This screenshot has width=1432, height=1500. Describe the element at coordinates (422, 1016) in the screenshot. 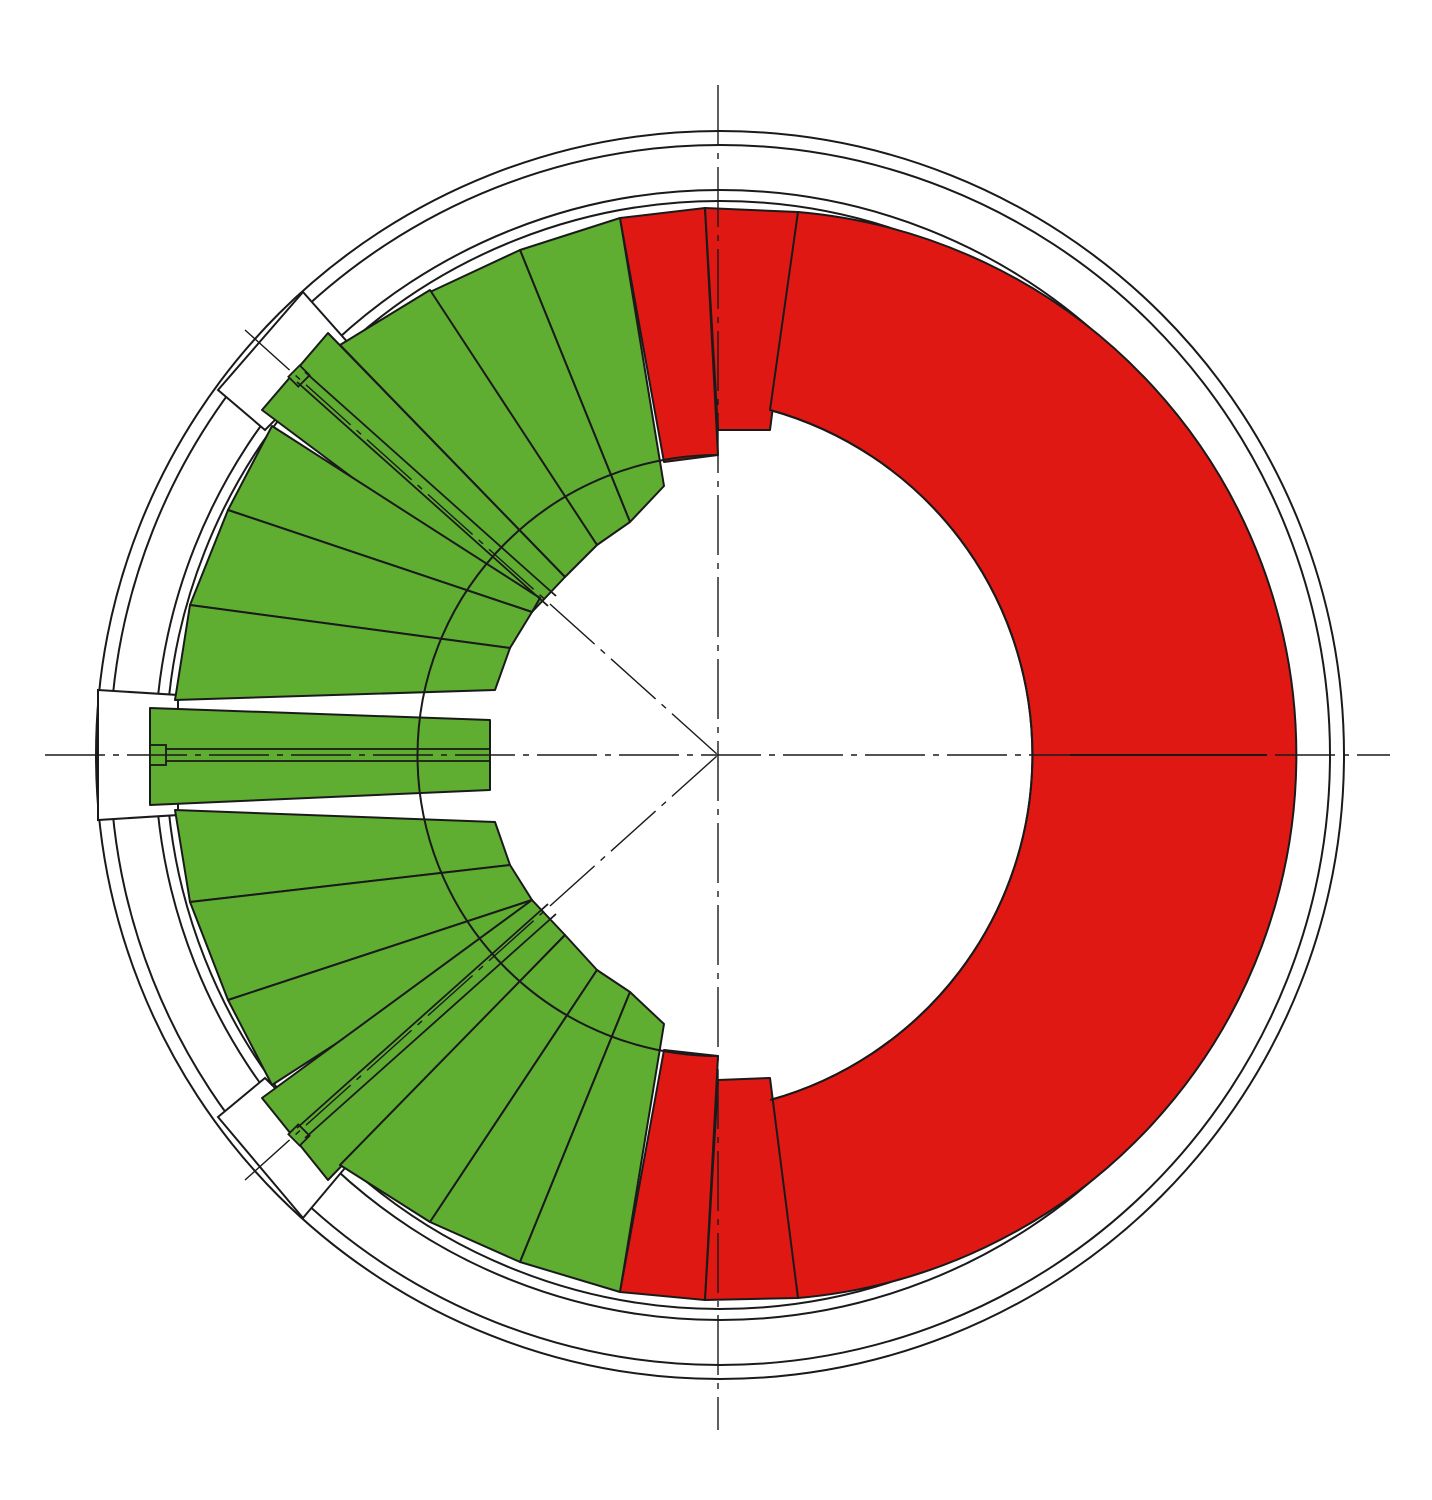

I see `pin-shaft-lower-a` at that location.